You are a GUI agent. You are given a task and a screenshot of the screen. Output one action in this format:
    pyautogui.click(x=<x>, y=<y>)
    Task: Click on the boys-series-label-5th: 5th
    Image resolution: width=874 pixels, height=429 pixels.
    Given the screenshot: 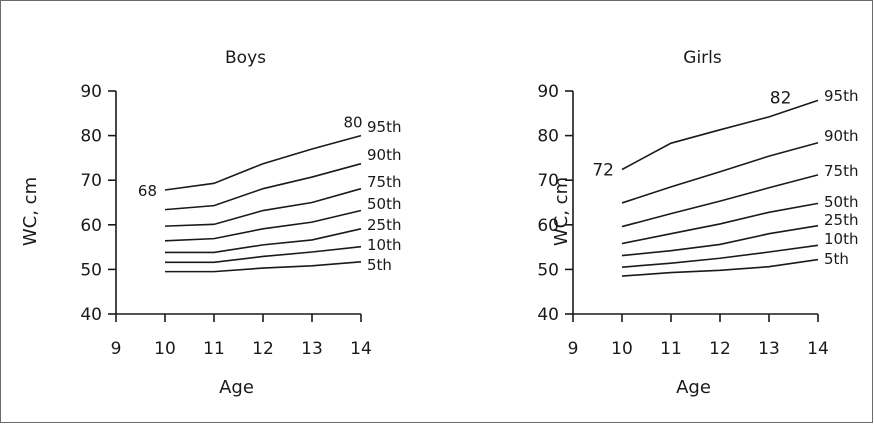 What is the action you would take?
    pyautogui.click(x=379, y=265)
    